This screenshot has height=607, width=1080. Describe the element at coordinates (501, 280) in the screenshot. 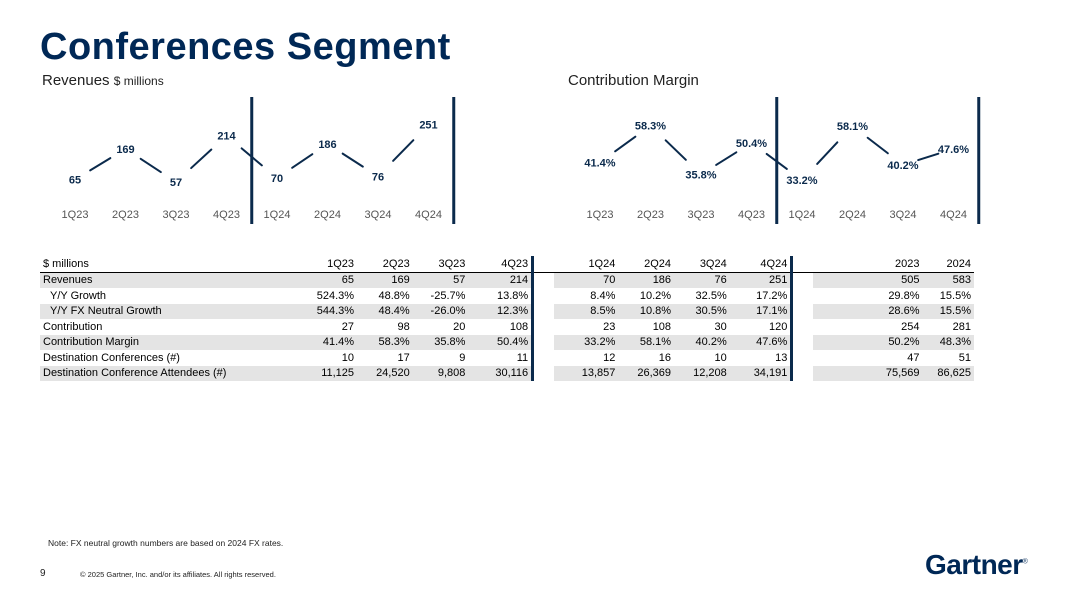

I see `table-cell: 214` at that location.